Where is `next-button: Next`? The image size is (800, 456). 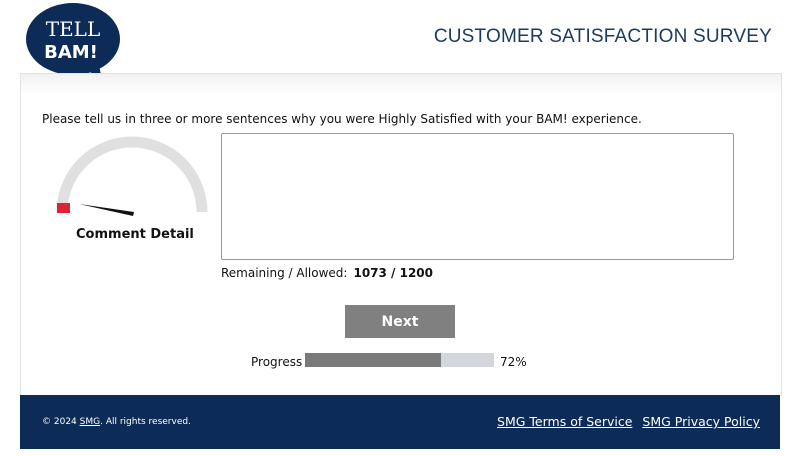
next-button: Next is located at coordinates (400, 321).